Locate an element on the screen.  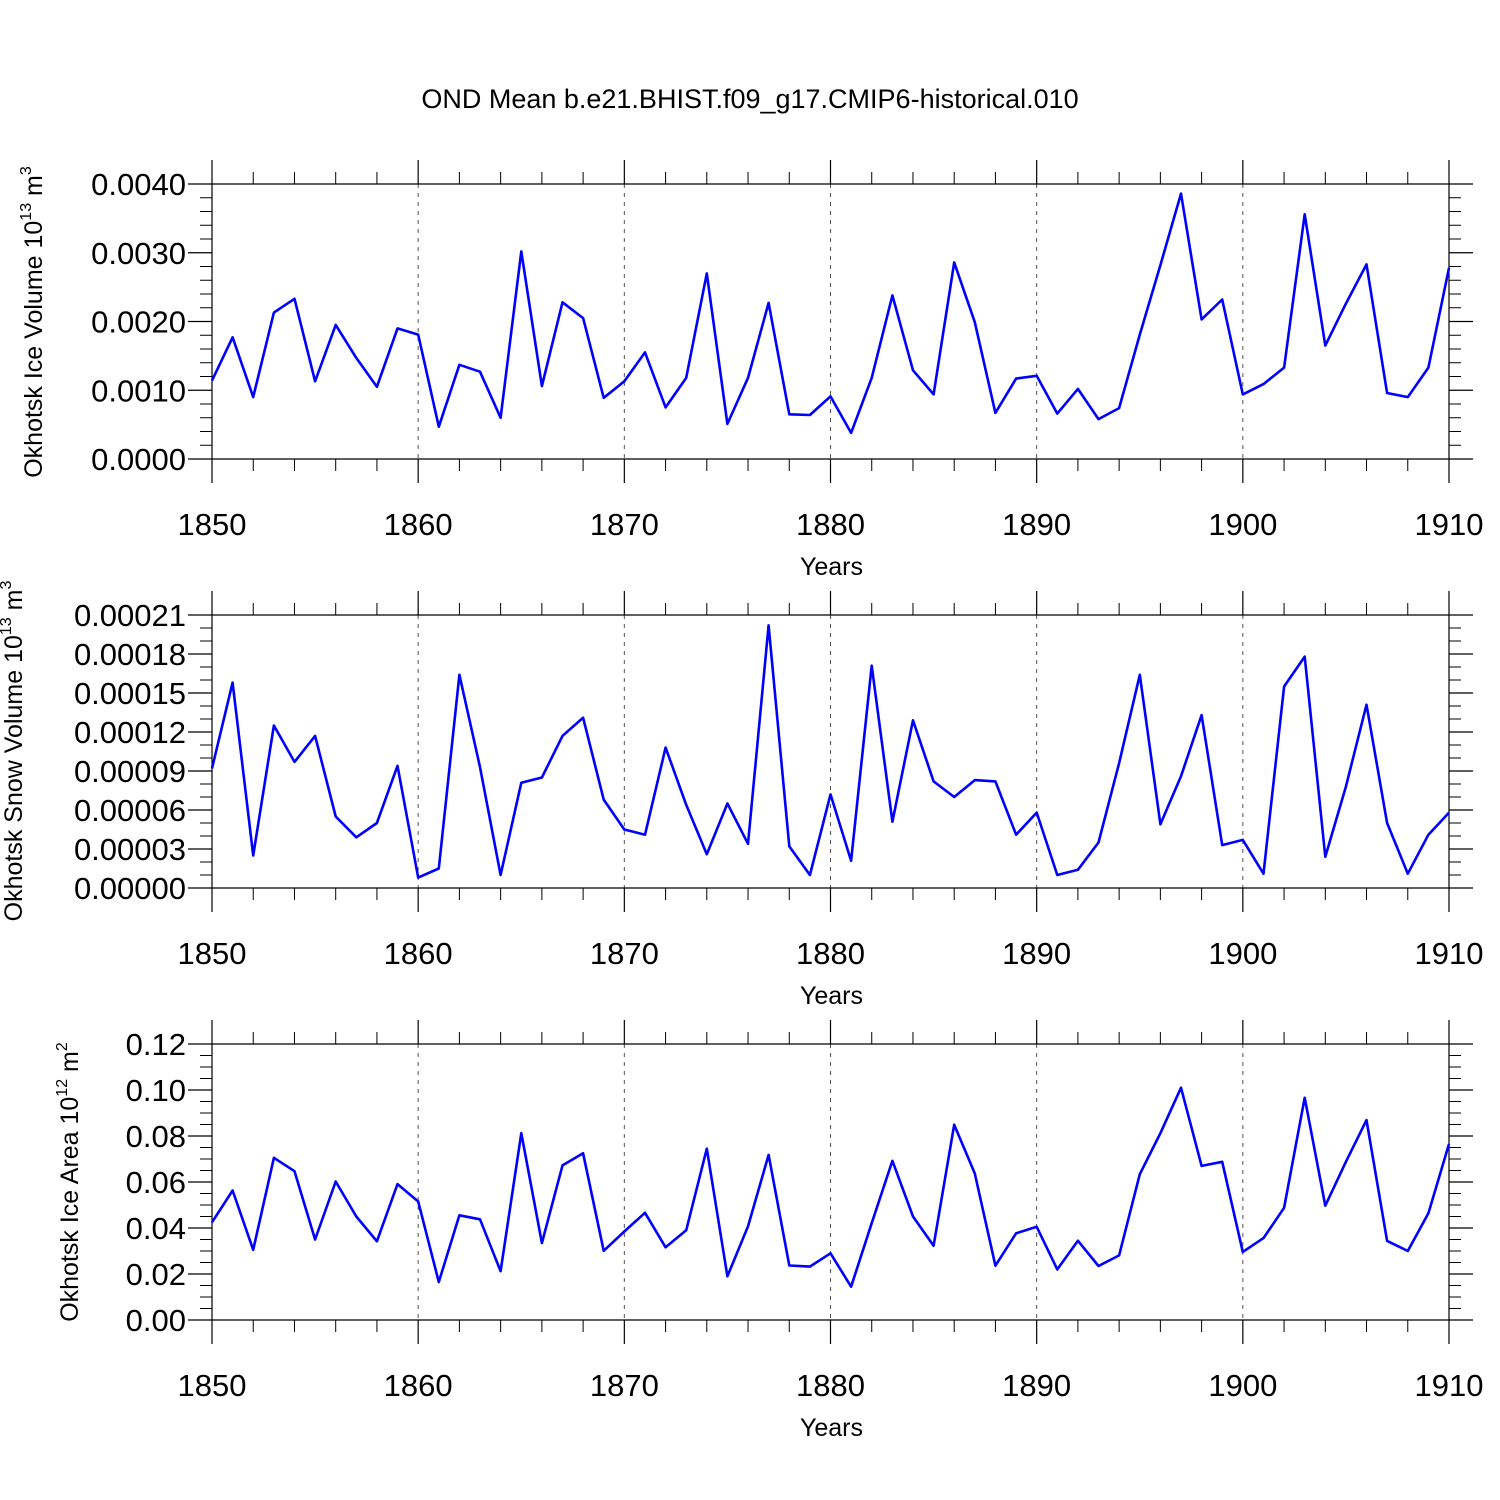
y-tick-label: 0.0040 is located at coordinates (138, 184).